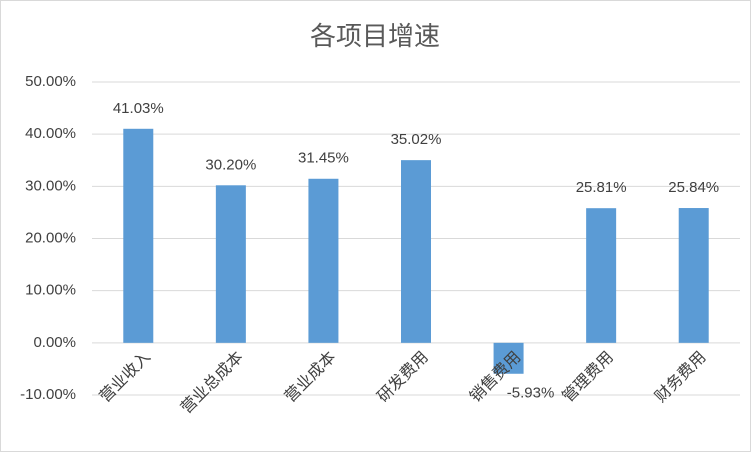 This screenshot has width=751, height=452. I want to click on value-label: 25.81%, so click(601, 187).